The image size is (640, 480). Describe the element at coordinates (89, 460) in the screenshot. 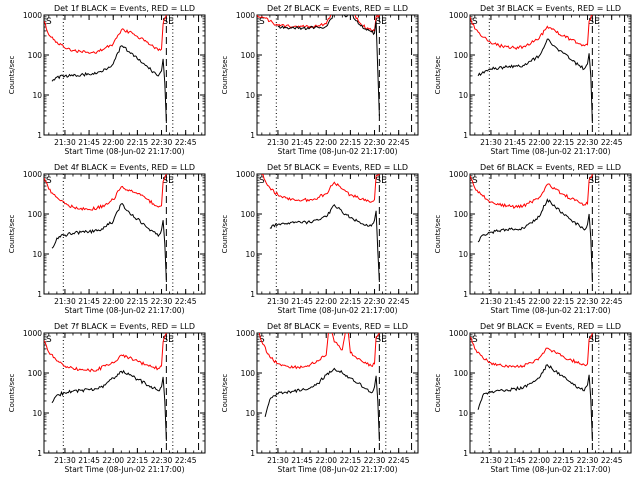

I see `chart-7-xtick-label: 21:45` at that location.